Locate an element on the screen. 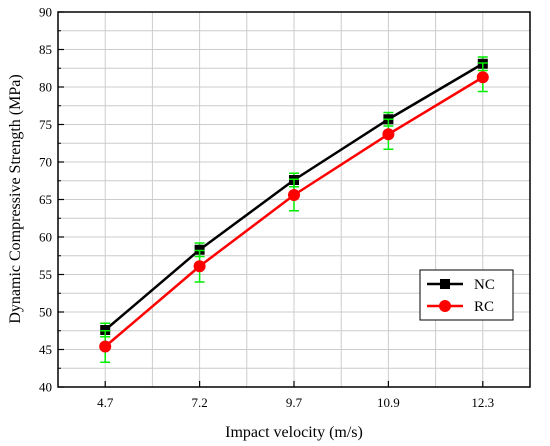  x-tick-label: 12.3 is located at coordinates (482, 402).